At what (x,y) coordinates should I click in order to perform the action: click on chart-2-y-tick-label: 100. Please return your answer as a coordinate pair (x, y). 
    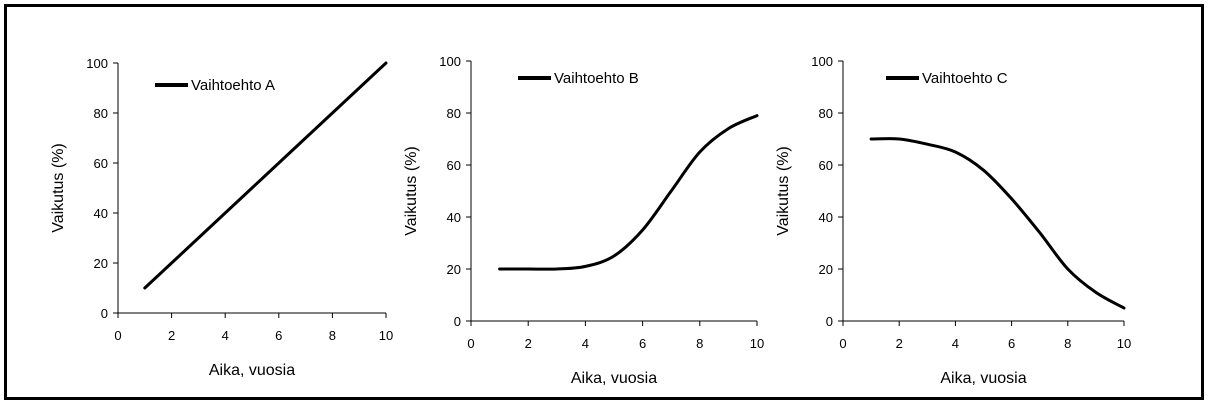
    Looking at the image, I should click on (450, 61).